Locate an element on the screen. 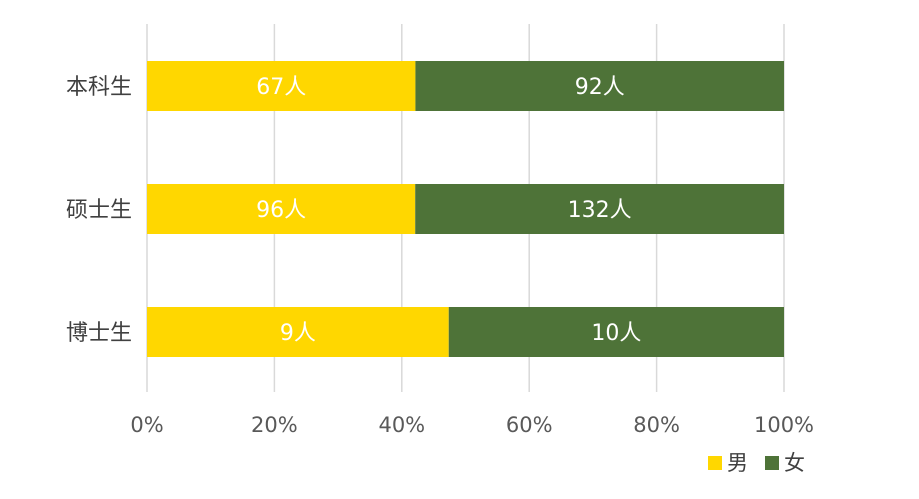 The width and height of the screenshot is (919, 499). category-label: 硕士生 is located at coordinates (99, 210).